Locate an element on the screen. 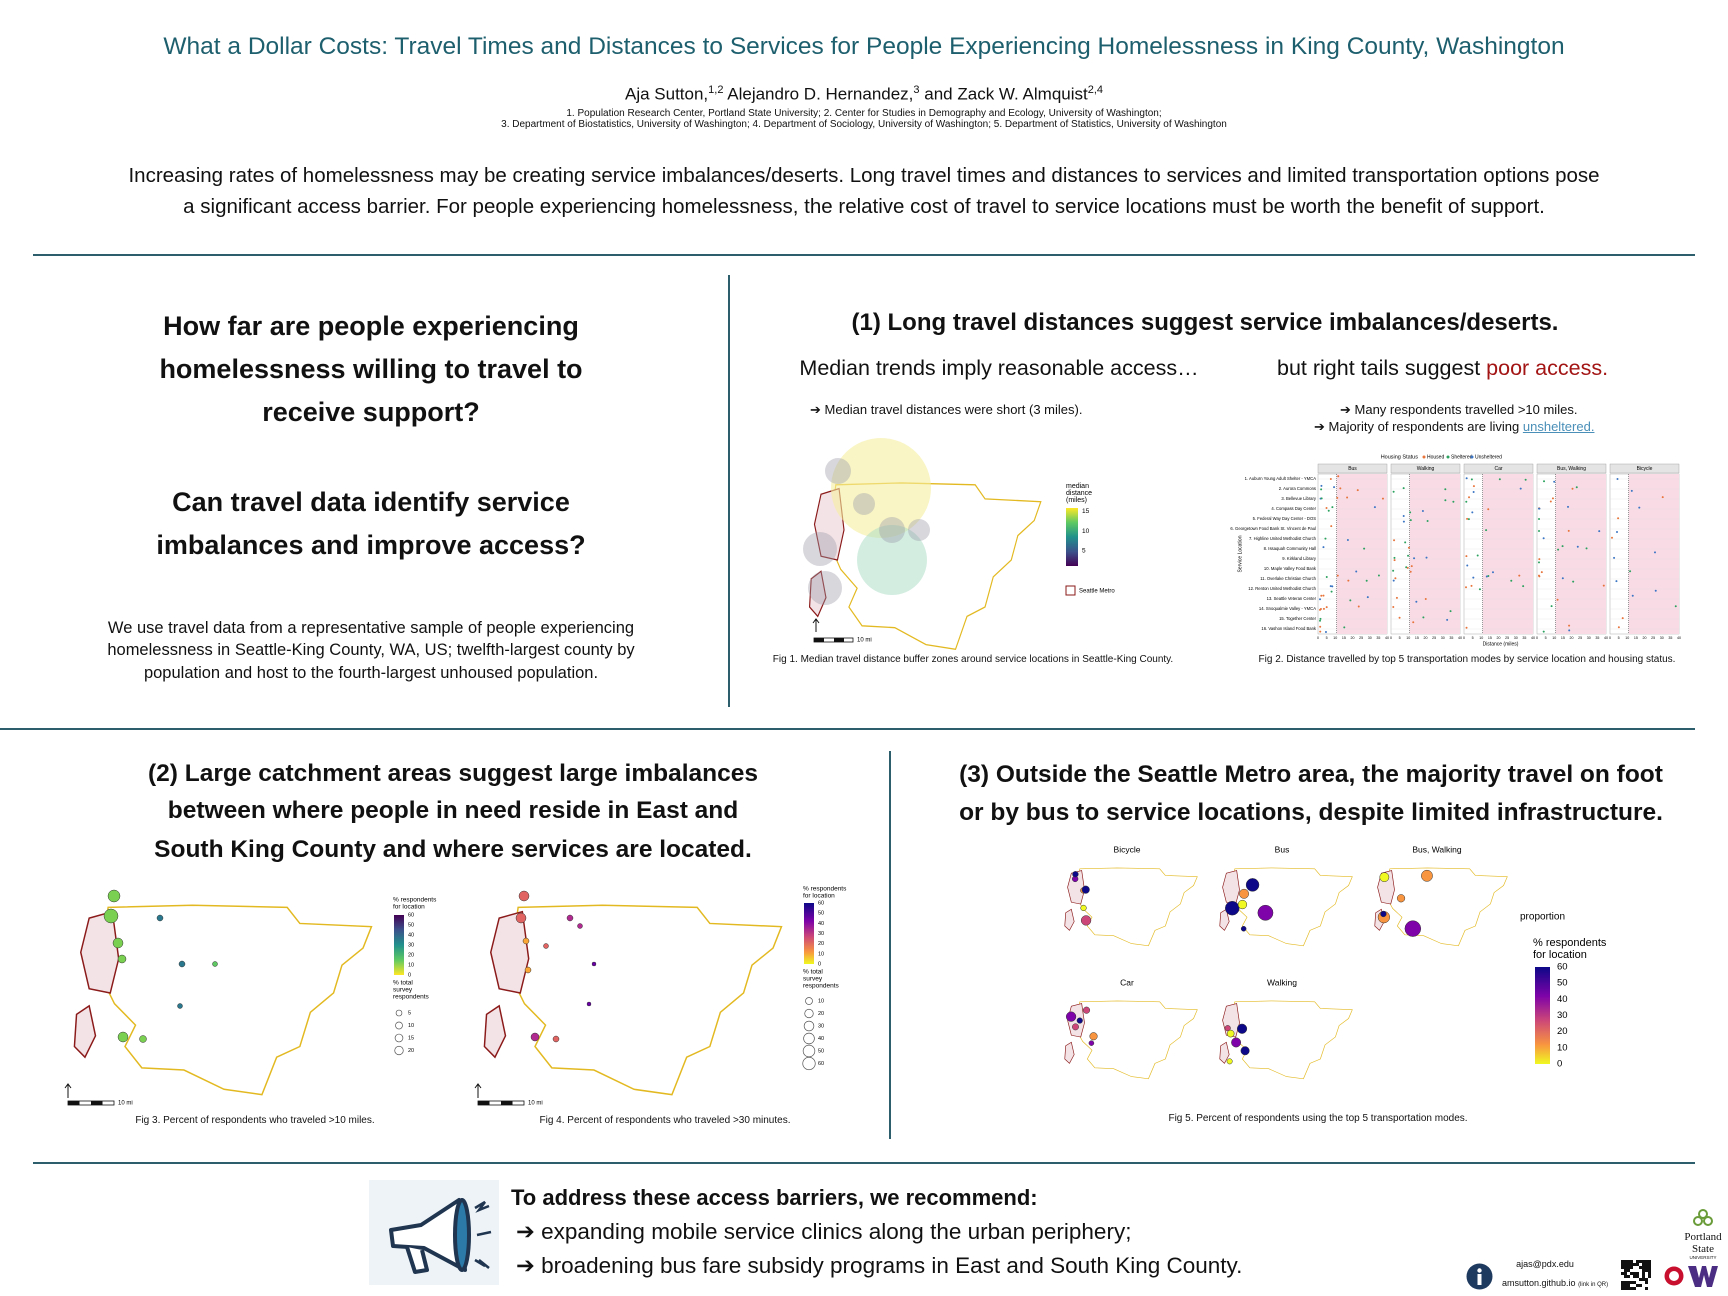  legend-title: for location is located at coordinates (1560, 955).